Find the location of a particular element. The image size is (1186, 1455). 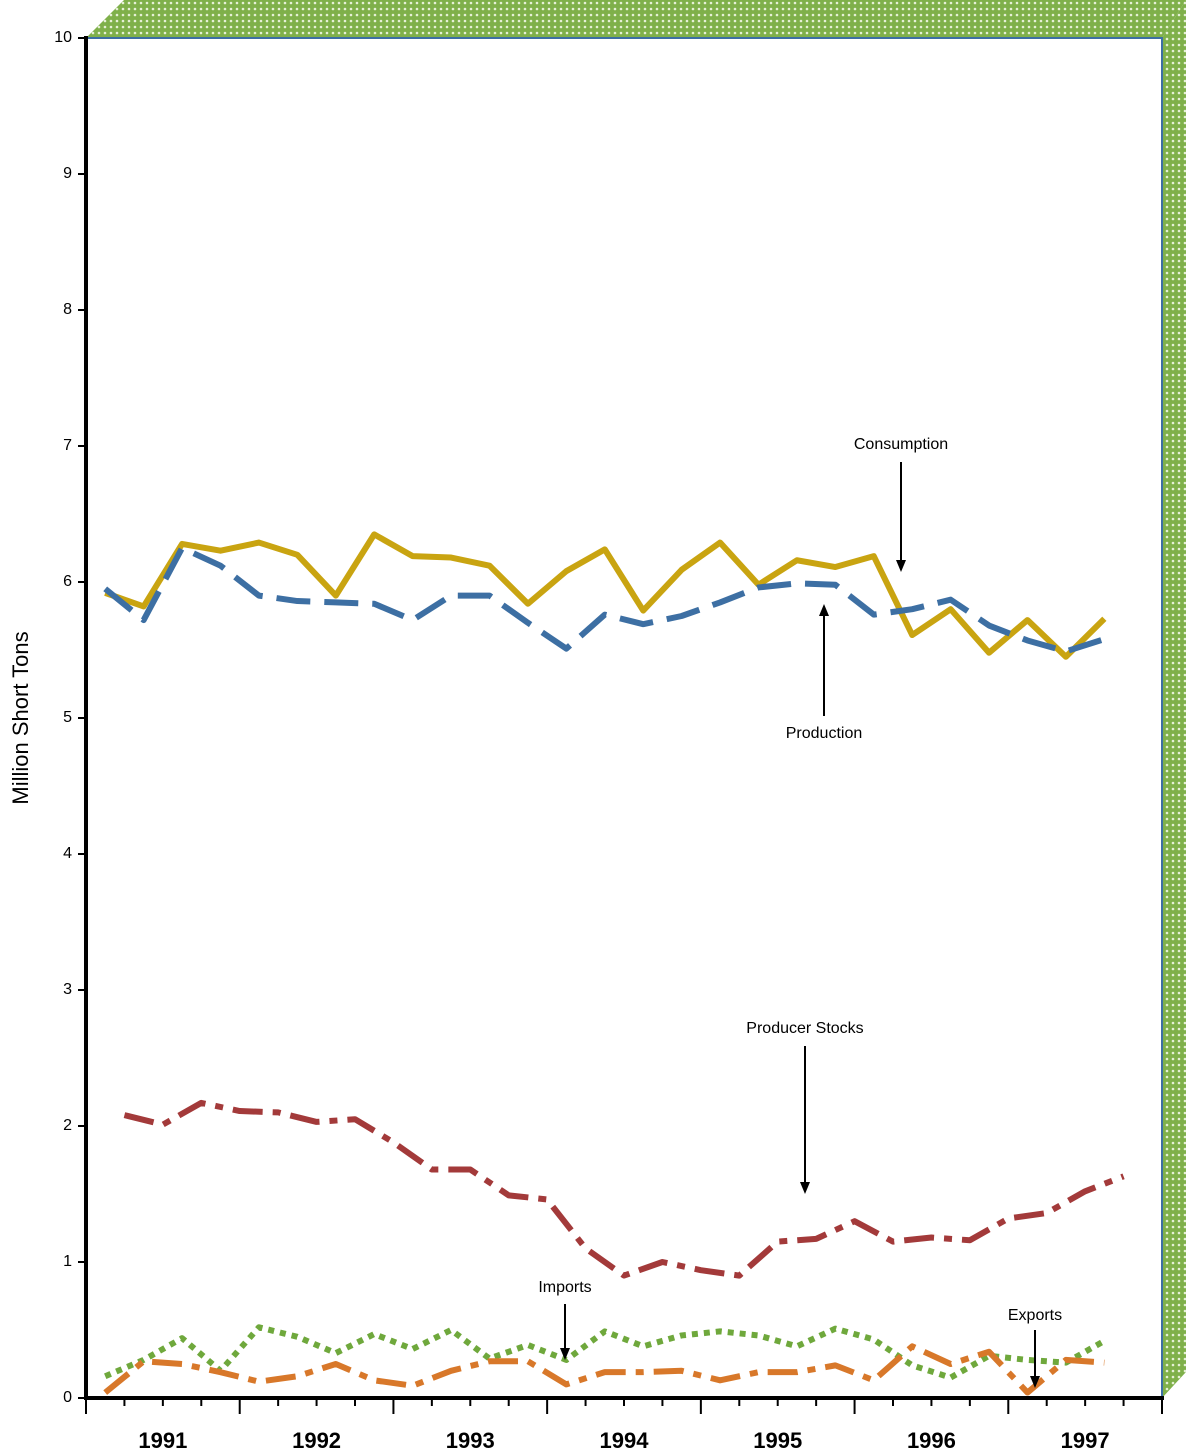

x-tick-label: 1997 is located at coordinates (1085, 1440).